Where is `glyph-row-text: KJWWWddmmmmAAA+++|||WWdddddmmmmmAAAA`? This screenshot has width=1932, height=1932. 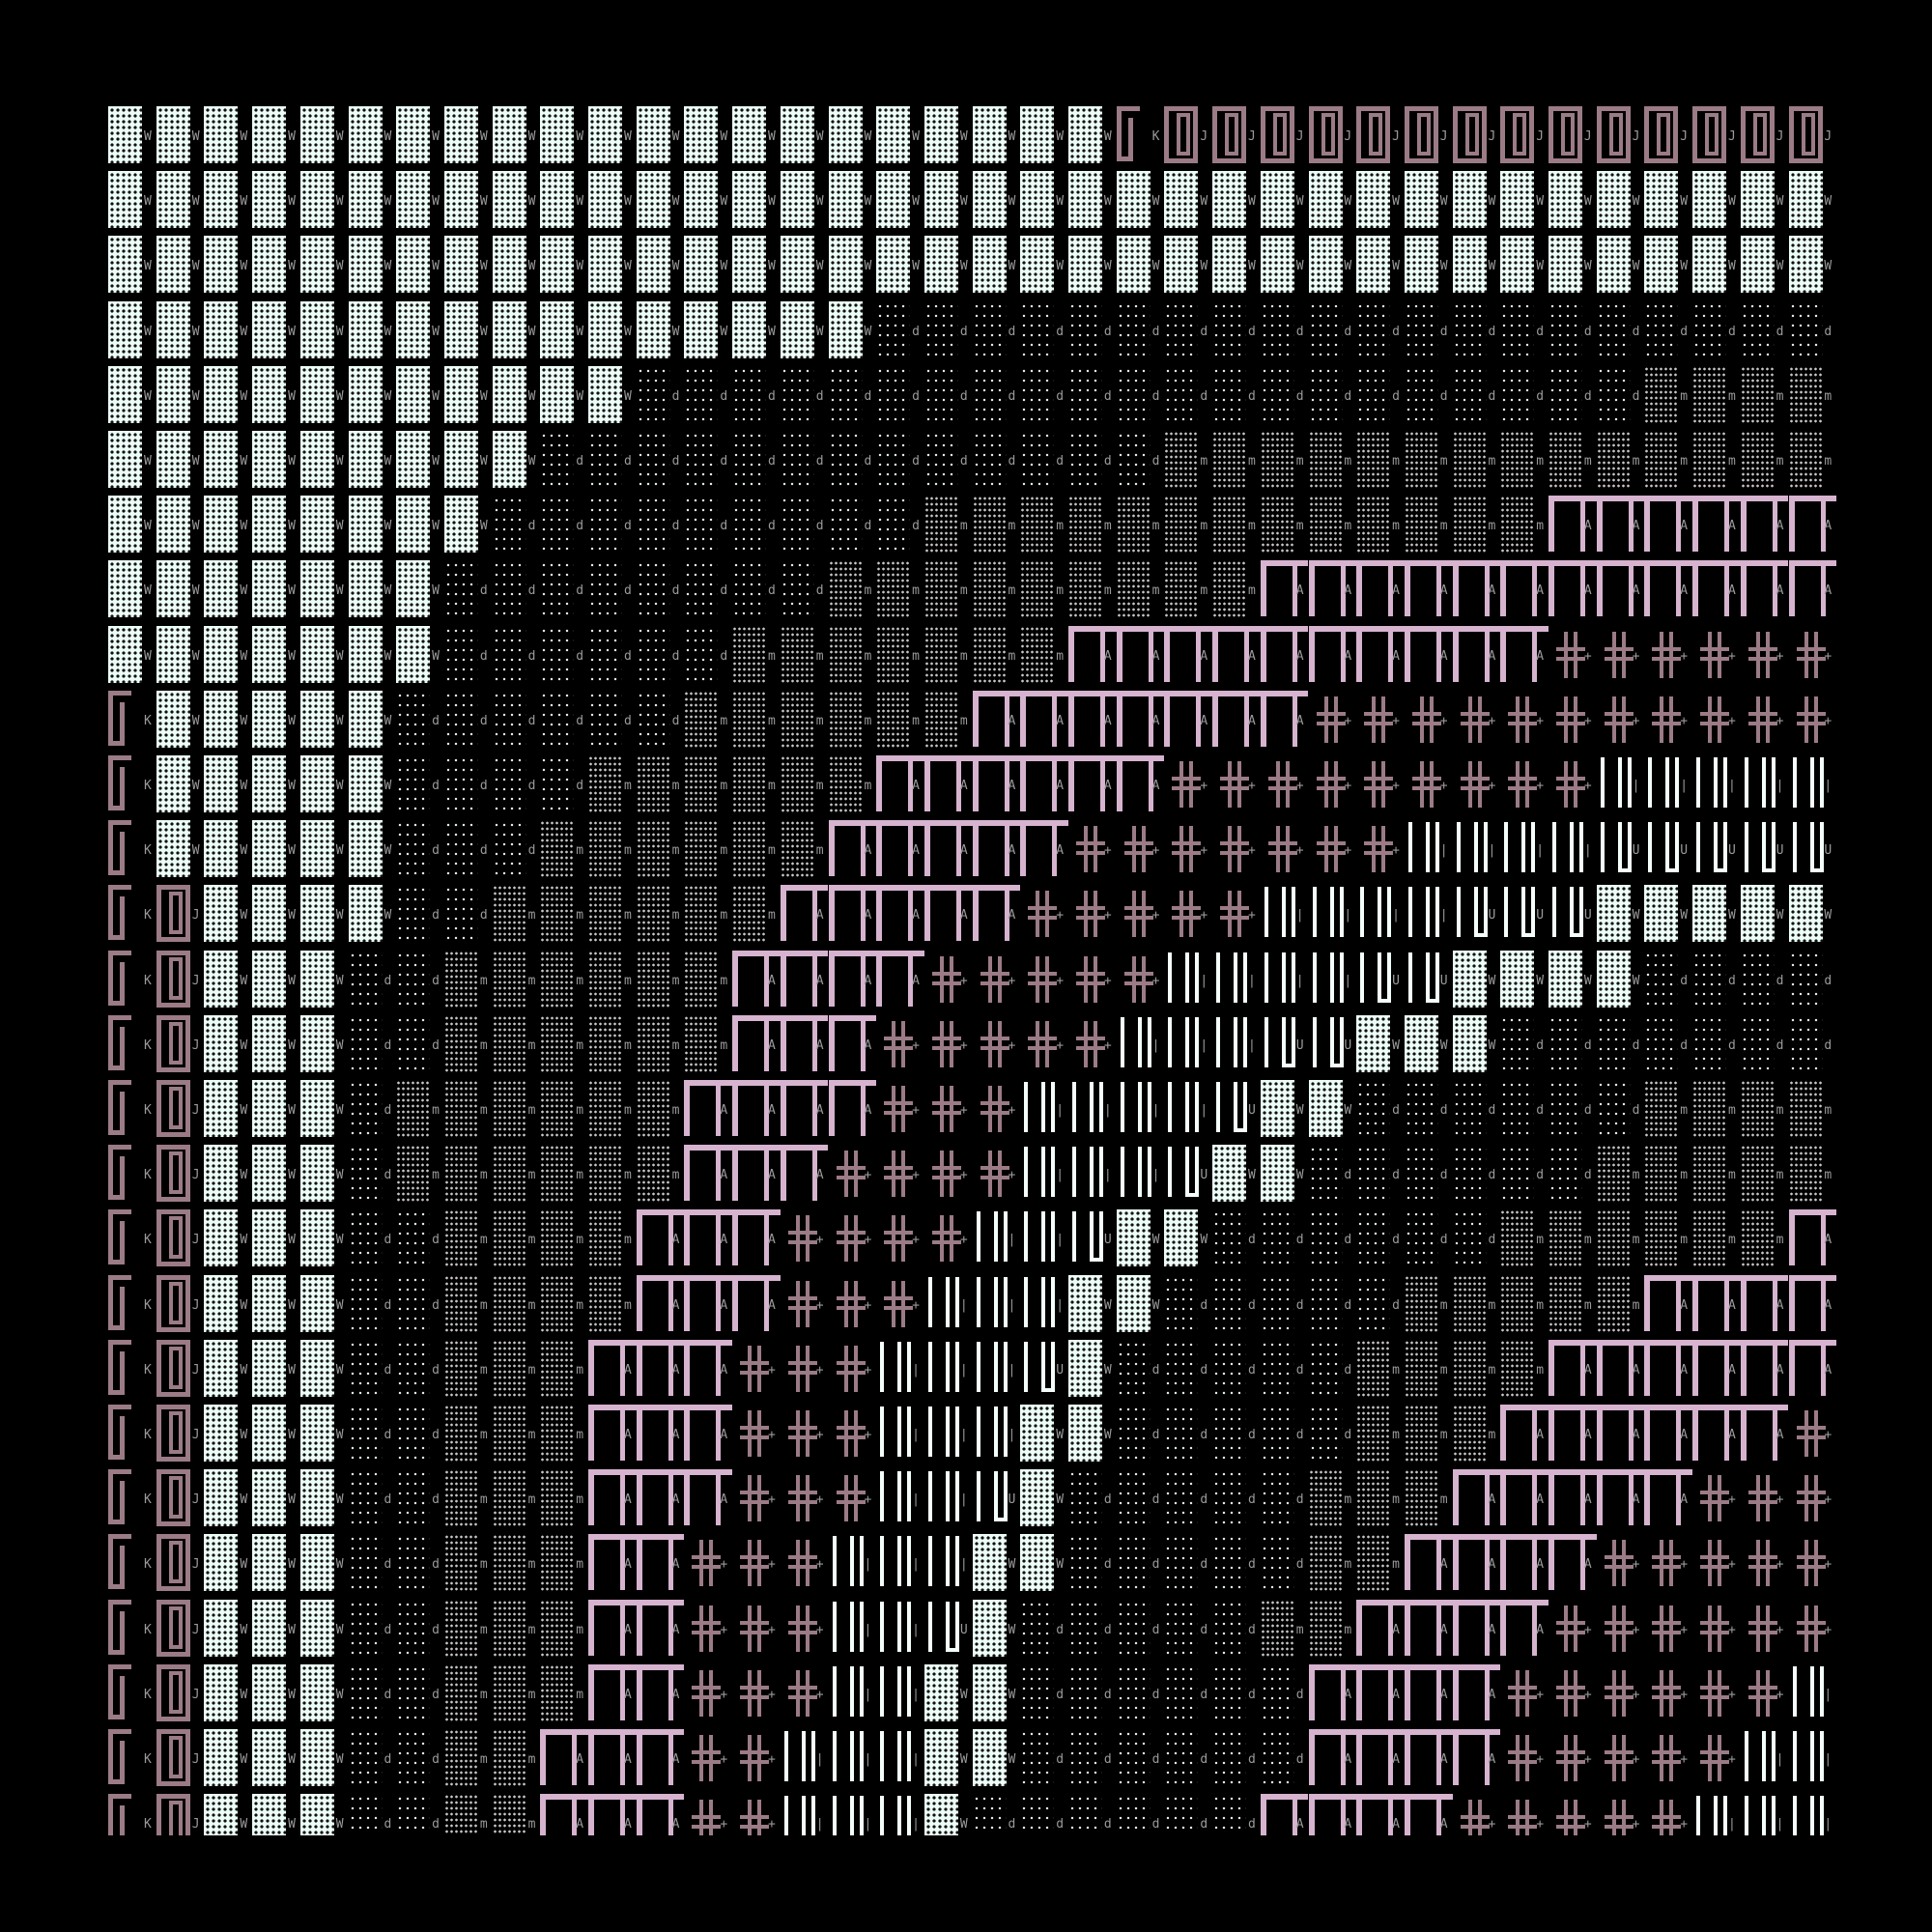 glyph-row-text: KJWWWddmmmmAAA+++|||WWdddddmmmmmAAAA is located at coordinates (990, 1305).